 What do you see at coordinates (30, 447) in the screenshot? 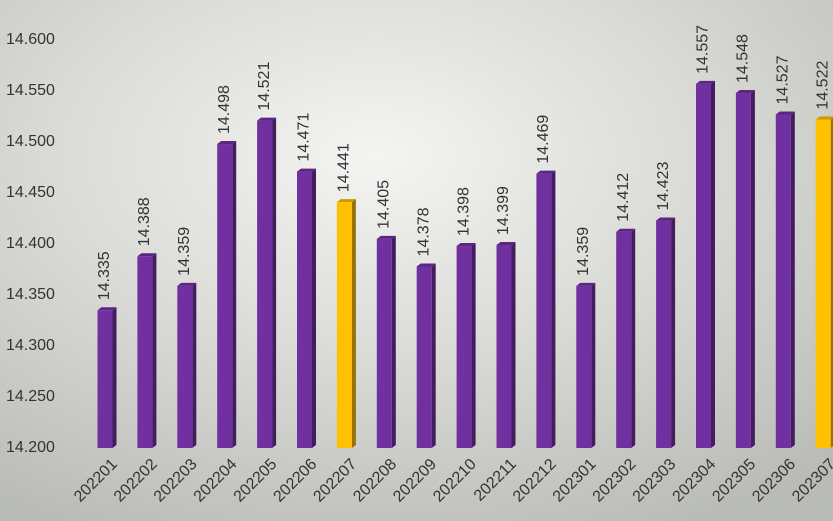
I see `y-tick-label: 14.200` at bounding box center [30, 447].